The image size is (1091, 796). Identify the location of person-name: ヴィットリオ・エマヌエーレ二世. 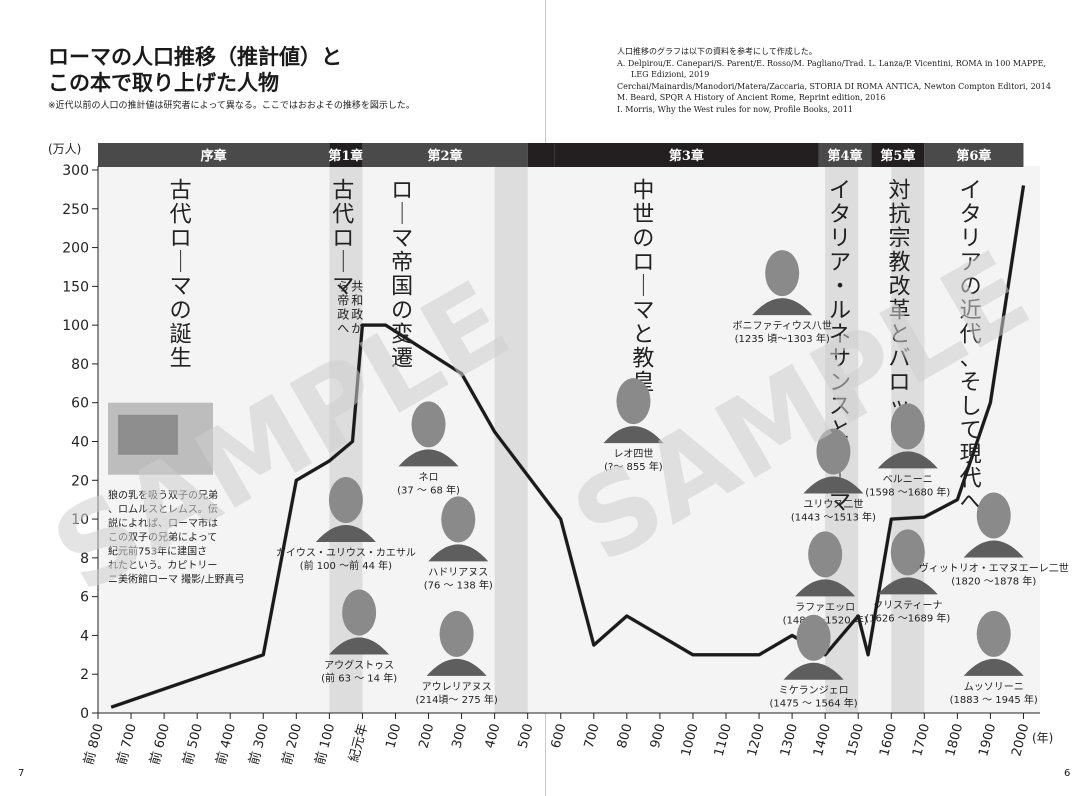
(994, 568).